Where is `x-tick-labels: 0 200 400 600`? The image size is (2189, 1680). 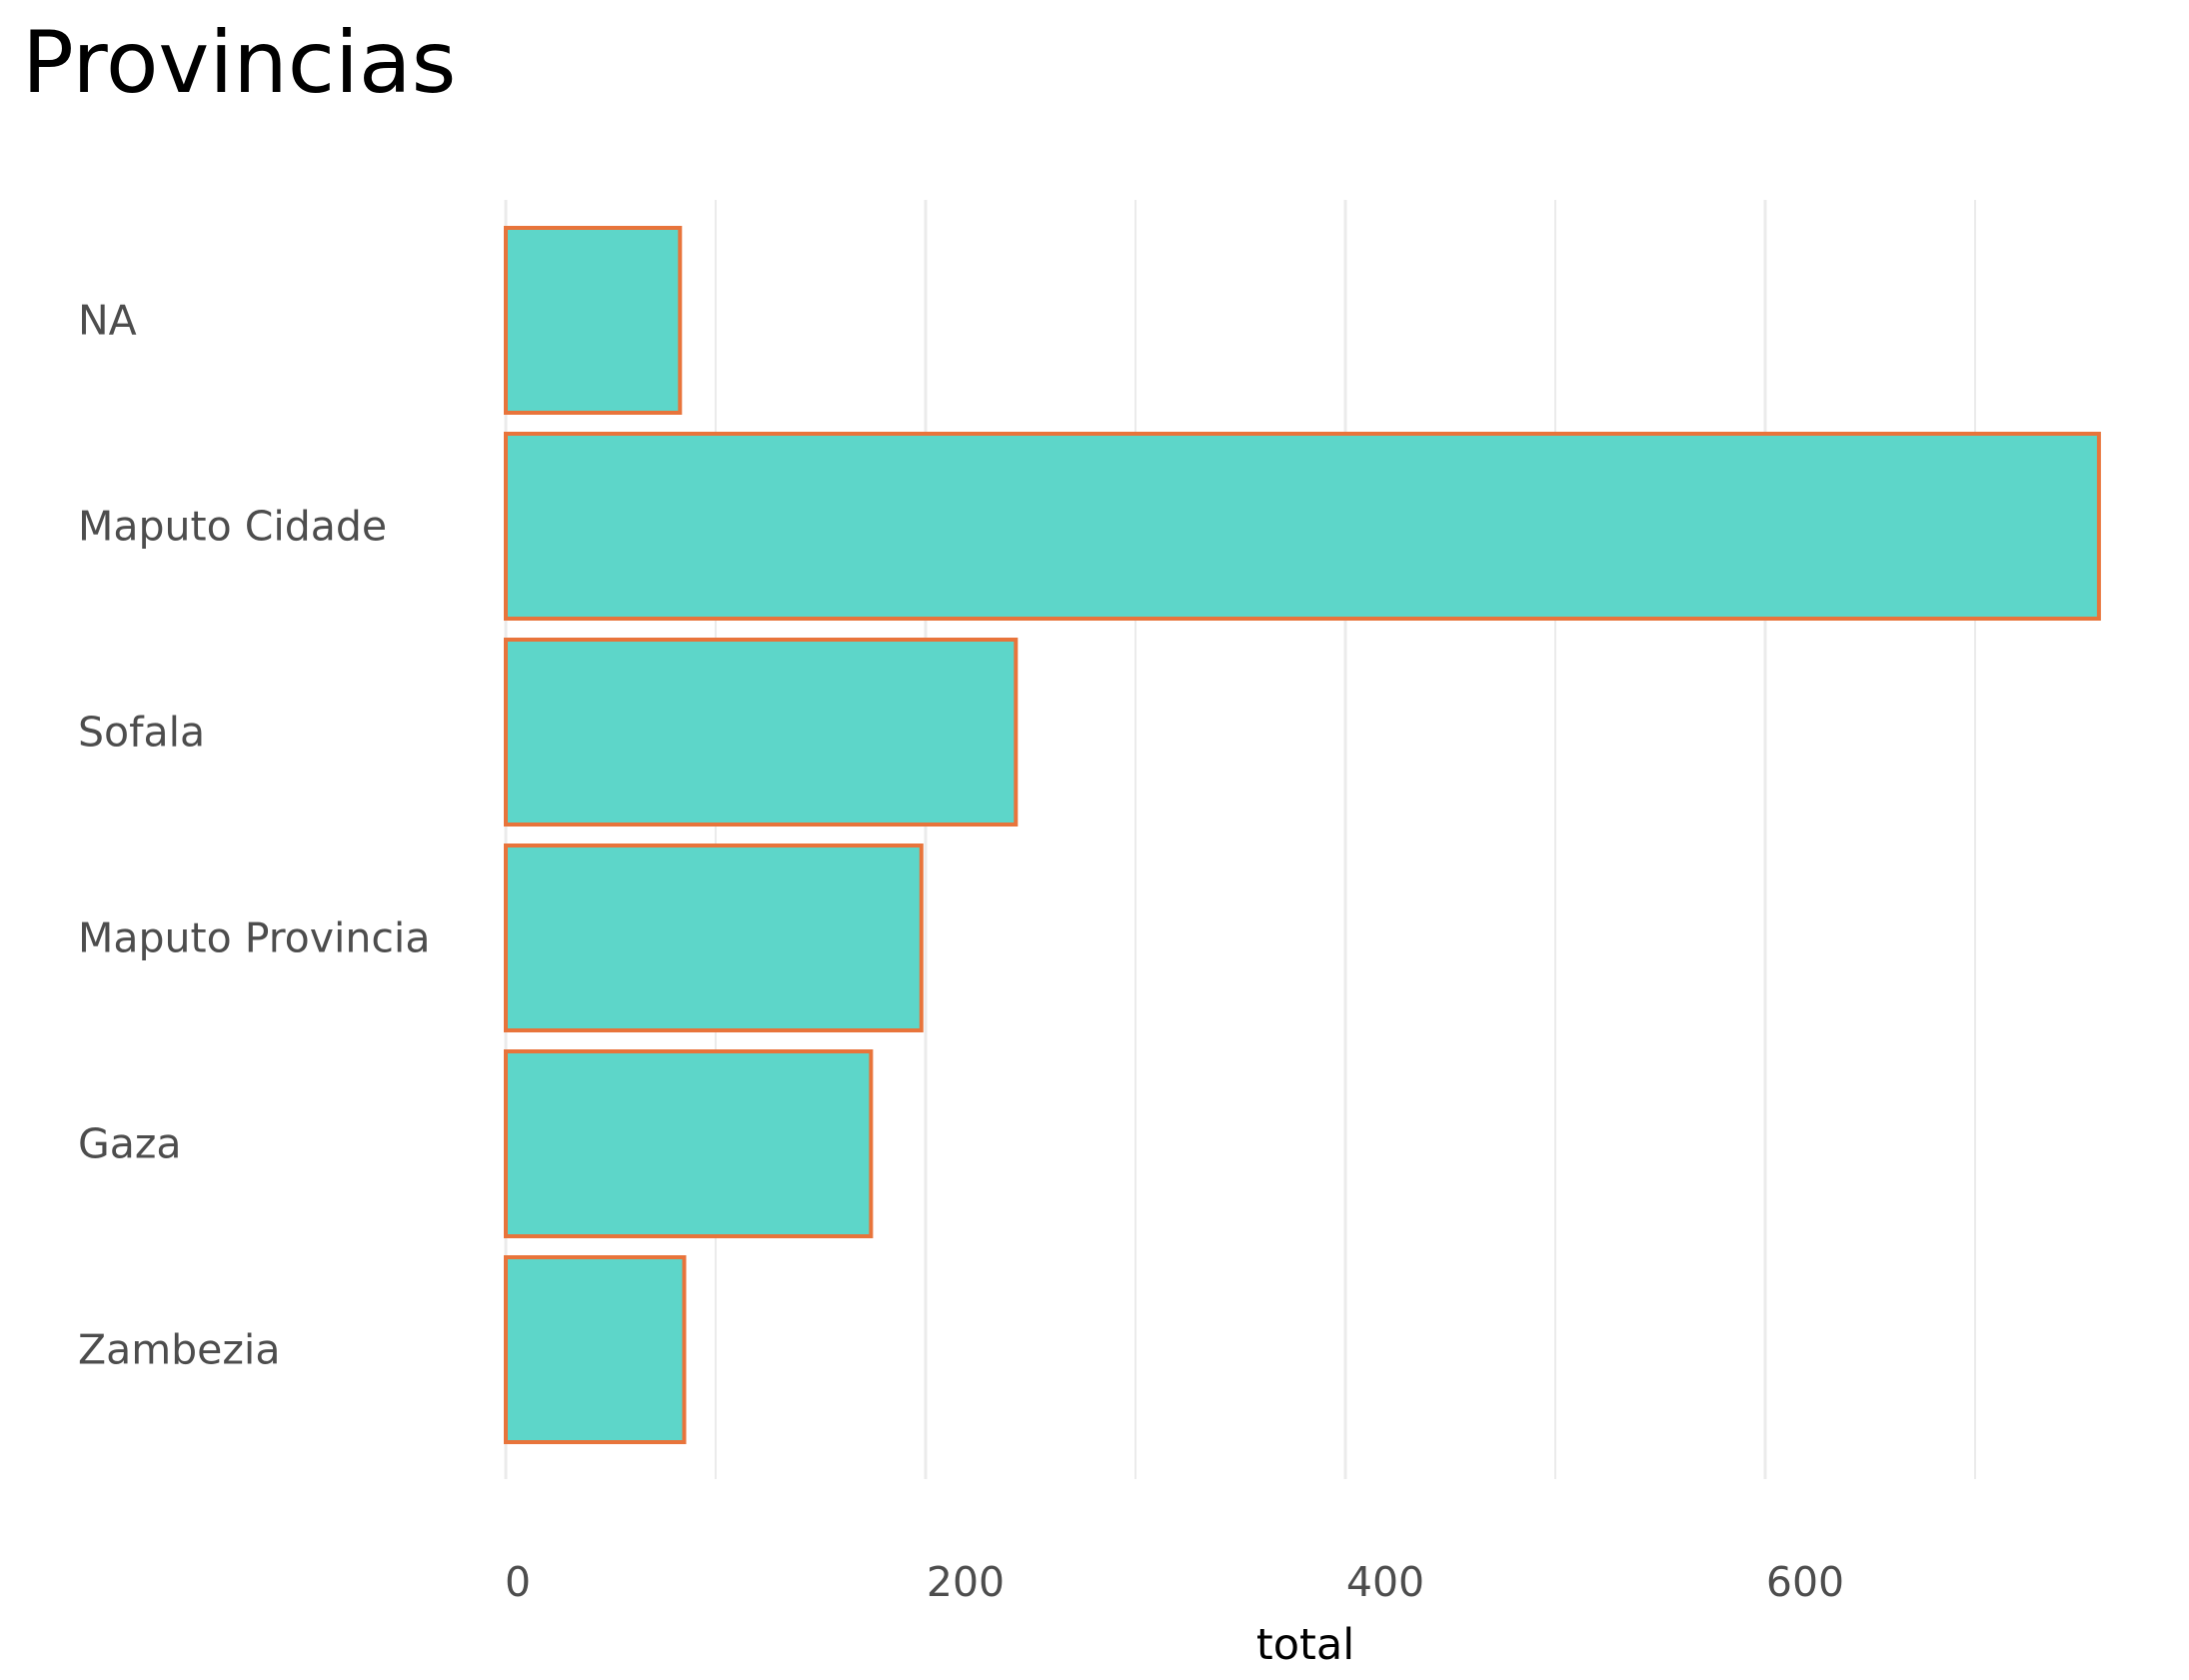
x-tick-labels: 0 200 400 600 is located at coordinates (1174, 1582).